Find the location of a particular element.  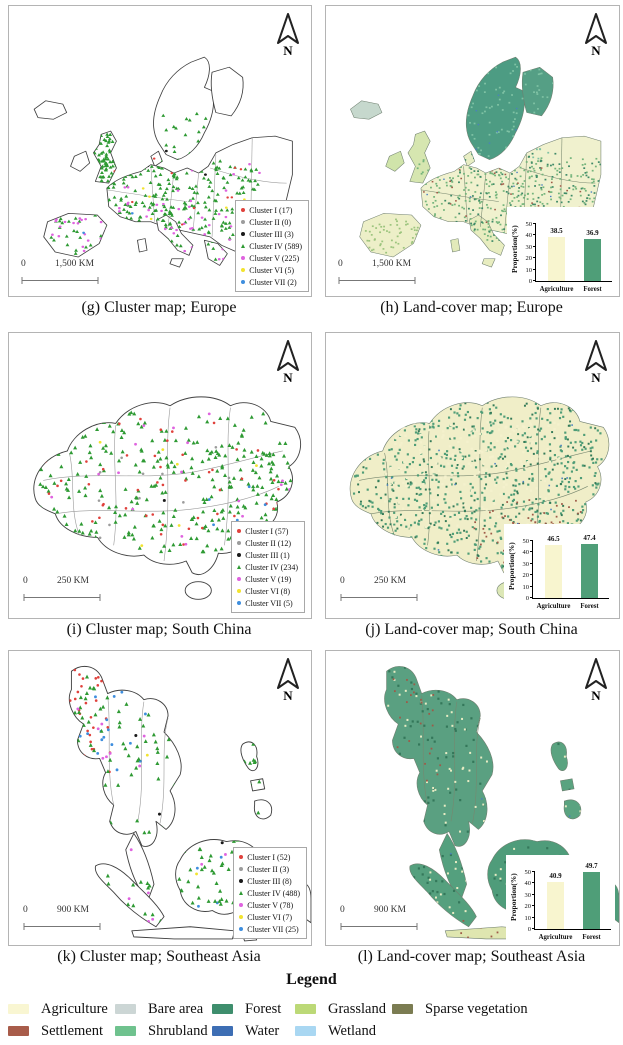

cluster-legend-label: Cluster III (3) is located at coordinates (271, 234).